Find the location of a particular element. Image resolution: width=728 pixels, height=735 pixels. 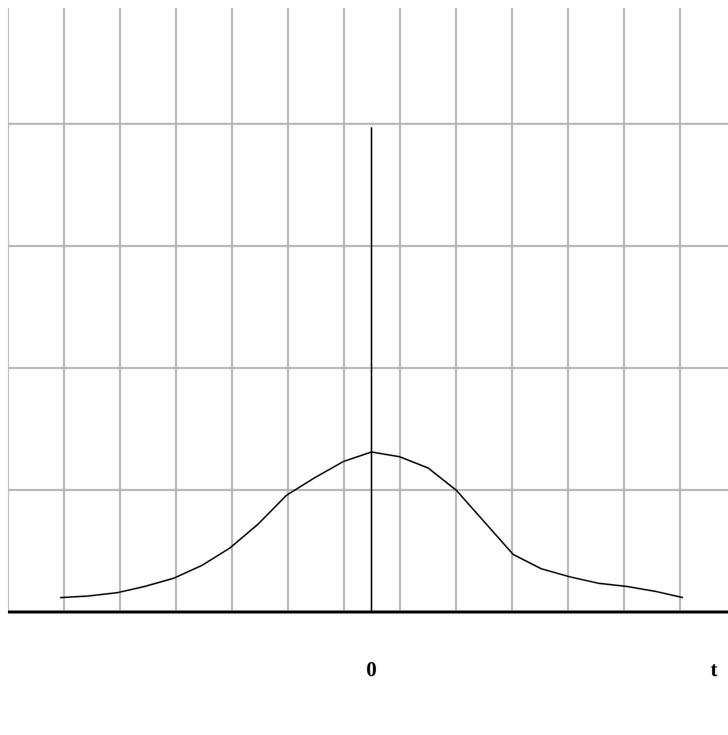

x-axis-title: t is located at coordinates (714, 669).